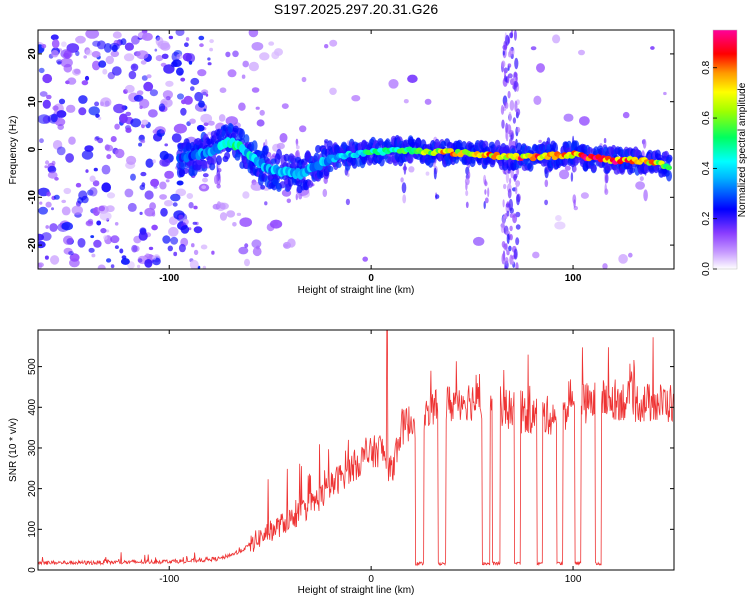  Describe the element at coordinates (32, 197) in the screenshot. I see `y-tick-label: -10` at that location.